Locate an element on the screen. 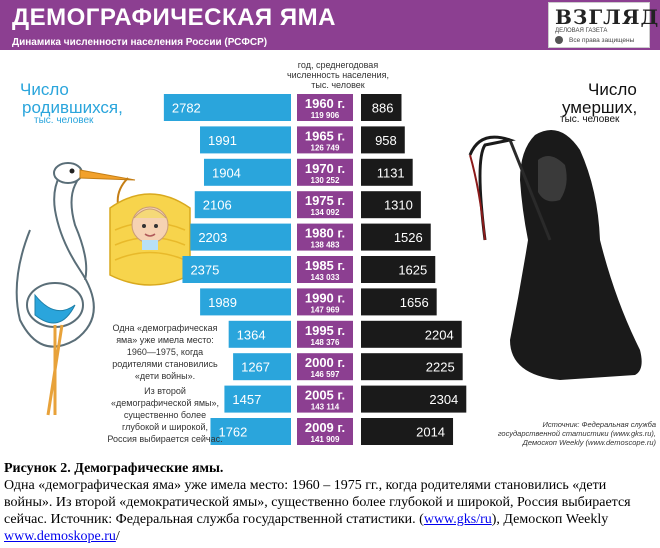 This screenshot has height=548, width=660. reaper-icon is located at coordinates (555, 255).